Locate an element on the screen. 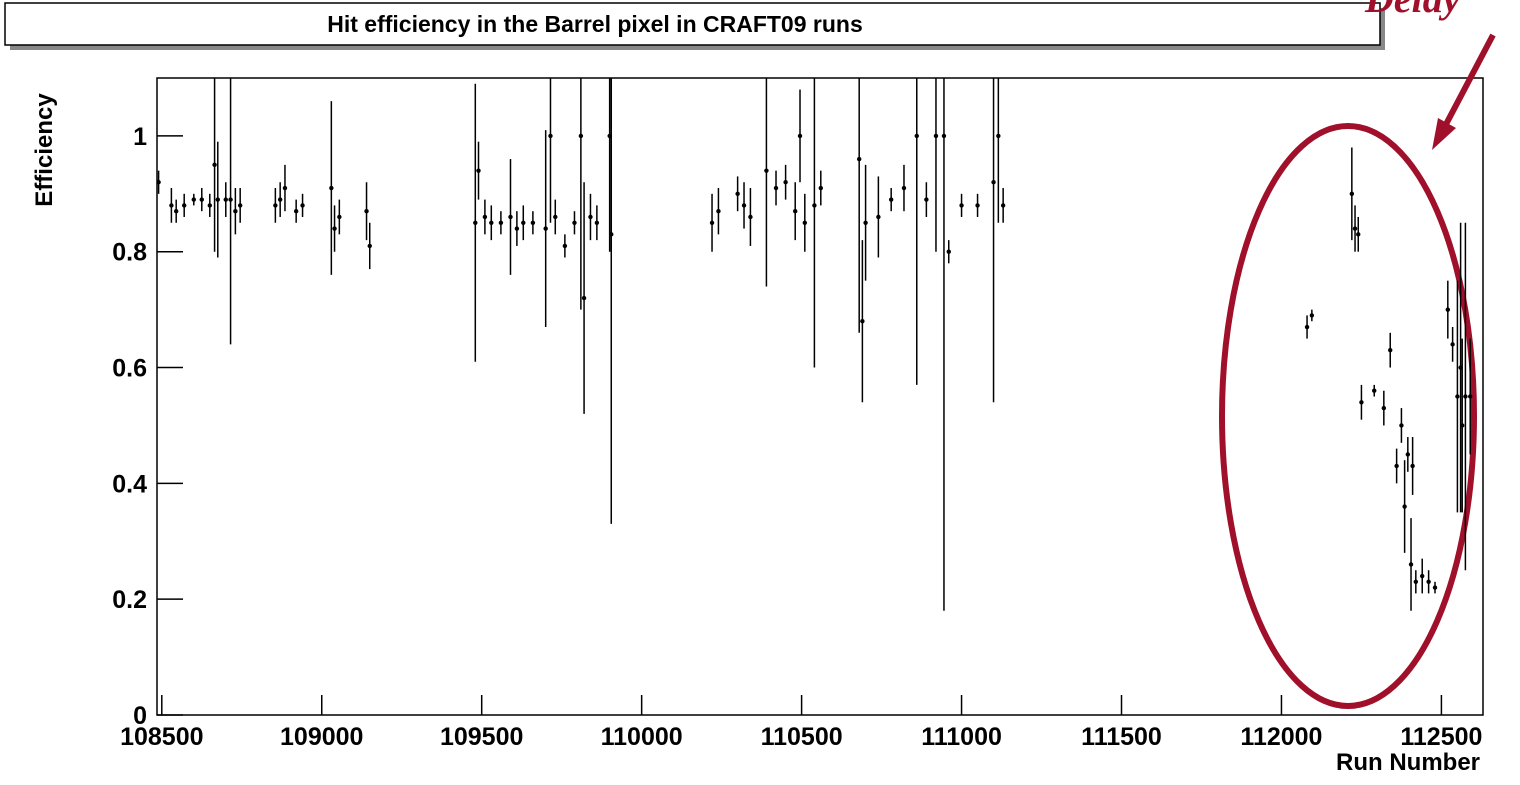 The image size is (1520, 785). arrow-head is located at coordinates (1444, 134).